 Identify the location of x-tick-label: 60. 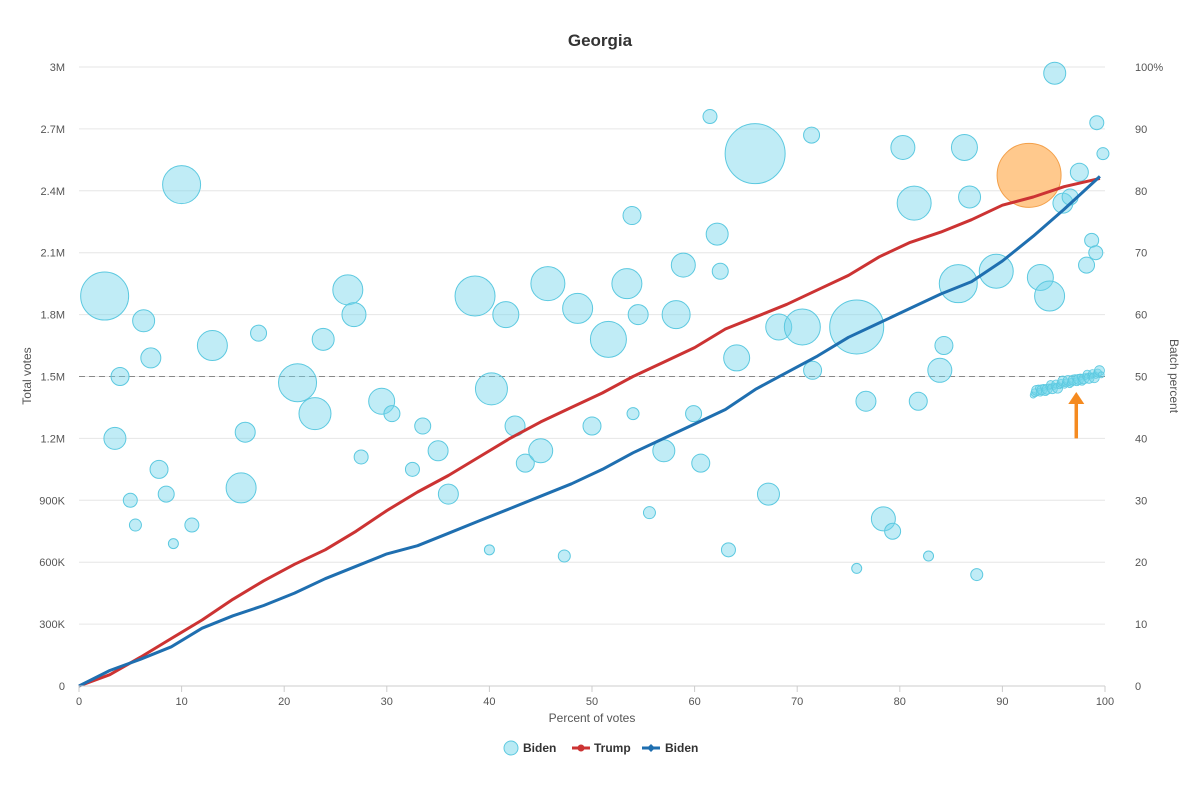
(694, 702).